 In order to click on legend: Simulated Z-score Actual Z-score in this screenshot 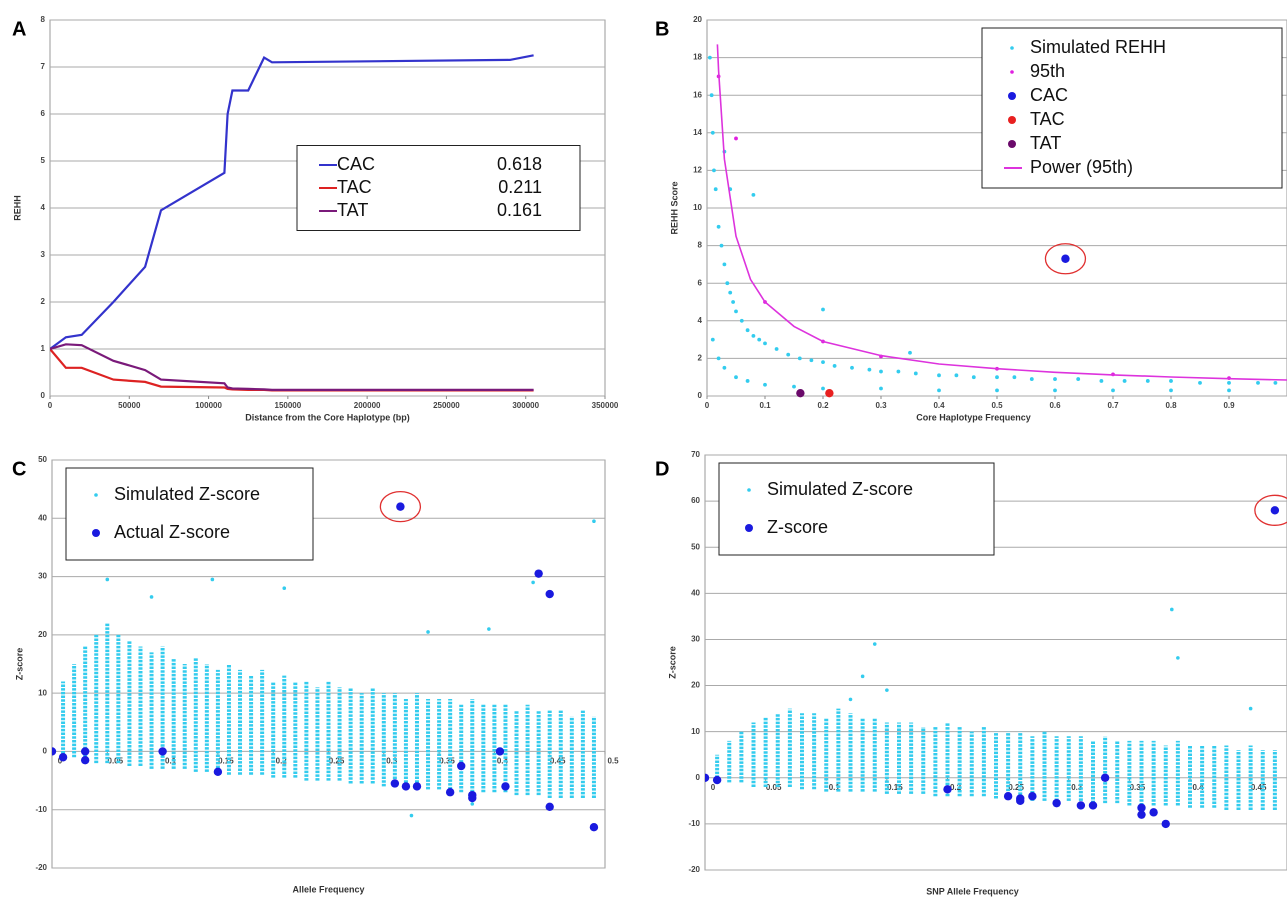, I will do `click(189, 514)`.